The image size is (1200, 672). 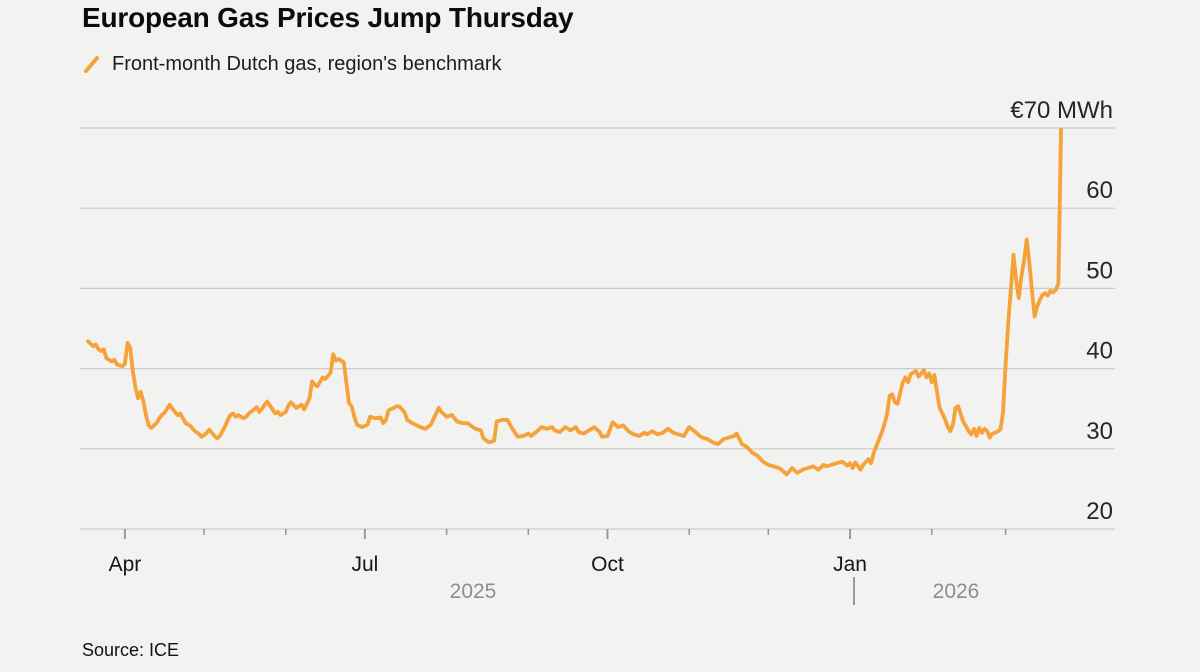 I want to click on year-label-2026: 2026, so click(x=956, y=591).